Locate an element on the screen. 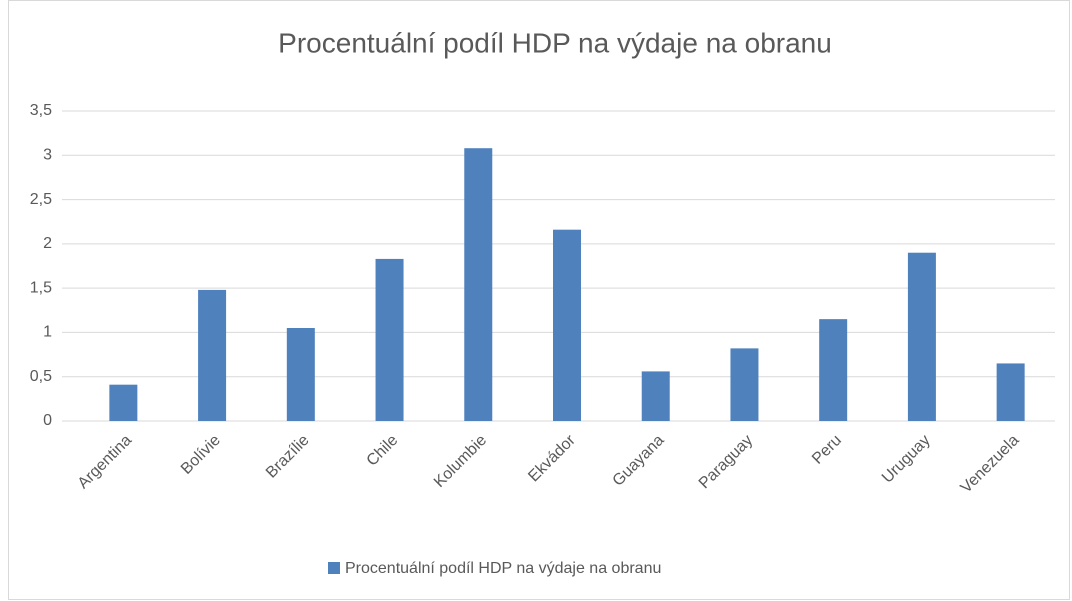 This screenshot has width=1072, height=601. y-tick-label: 3 is located at coordinates (47, 155).